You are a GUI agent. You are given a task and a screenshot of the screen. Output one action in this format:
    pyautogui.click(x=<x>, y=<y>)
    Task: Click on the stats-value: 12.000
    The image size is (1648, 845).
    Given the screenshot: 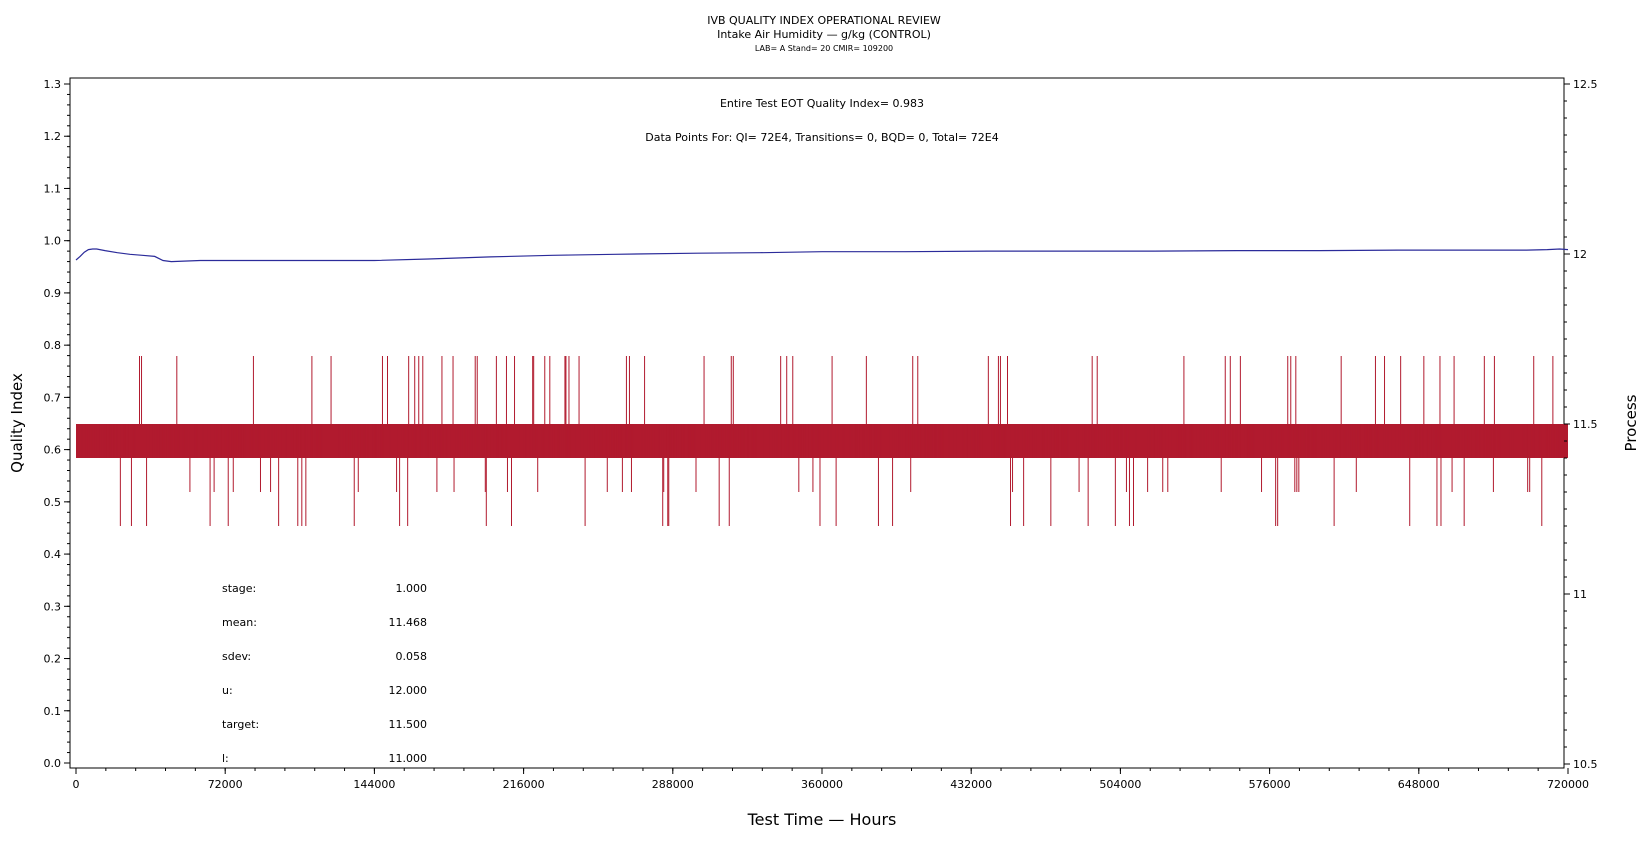 What is the action you would take?
    pyautogui.click(x=408, y=690)
    